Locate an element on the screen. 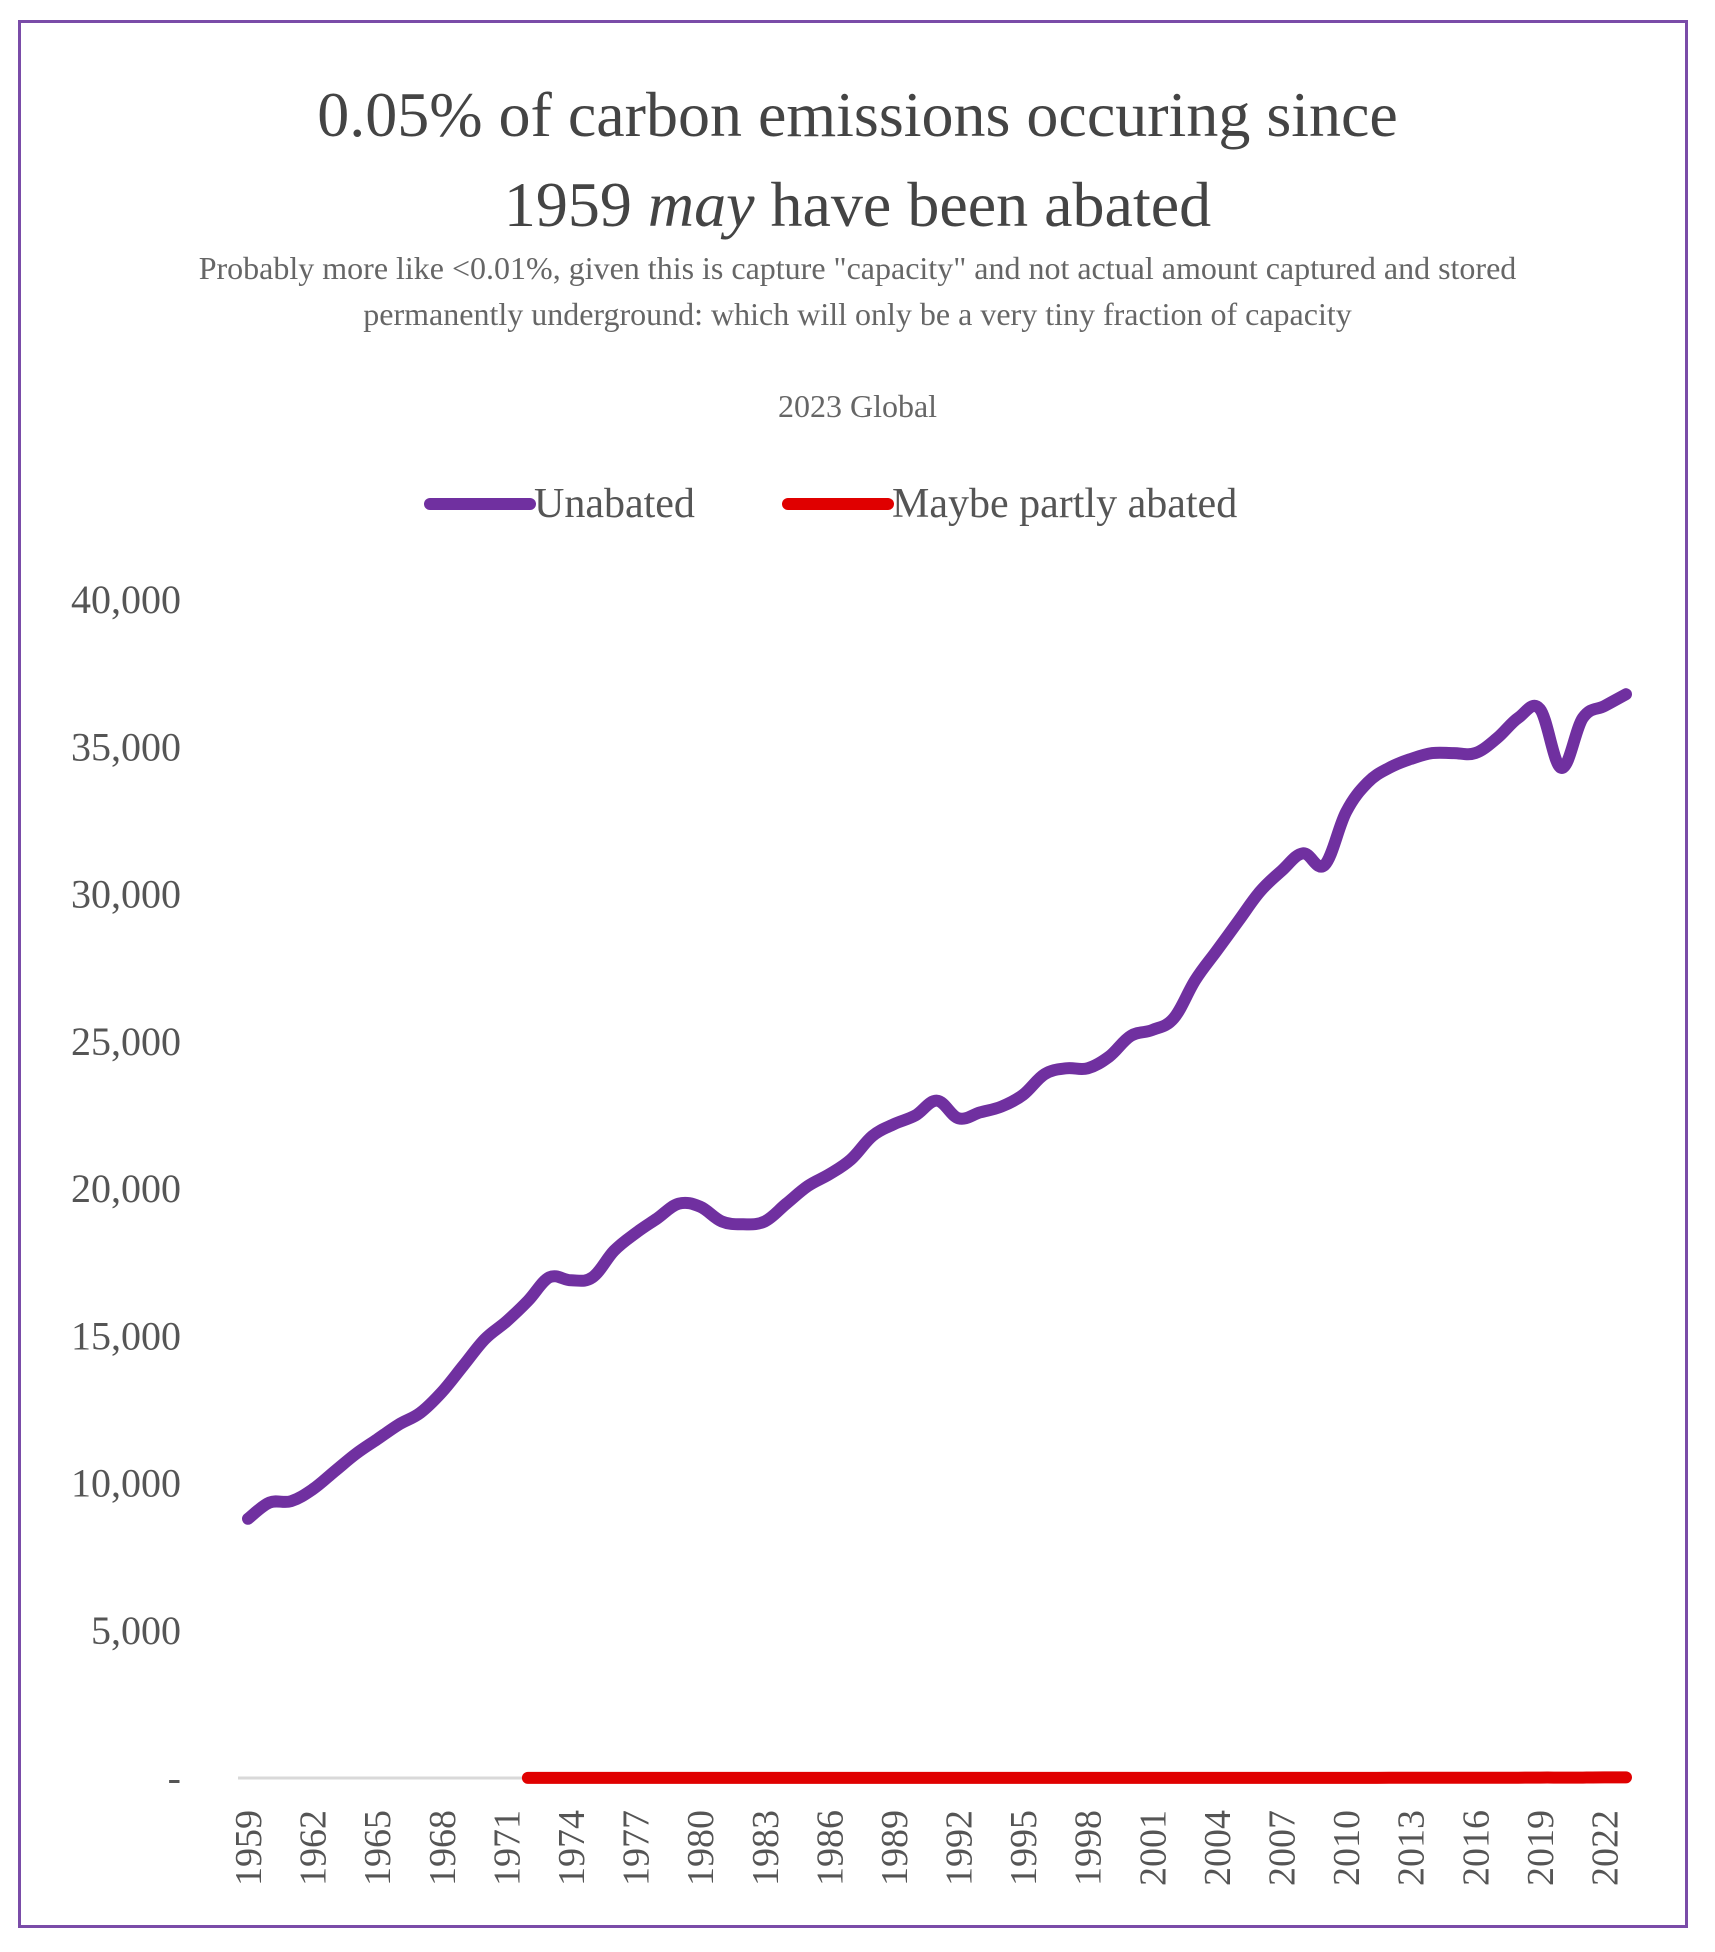  legend-label: Maybe partly abated is located at coordinates (1064, 504).